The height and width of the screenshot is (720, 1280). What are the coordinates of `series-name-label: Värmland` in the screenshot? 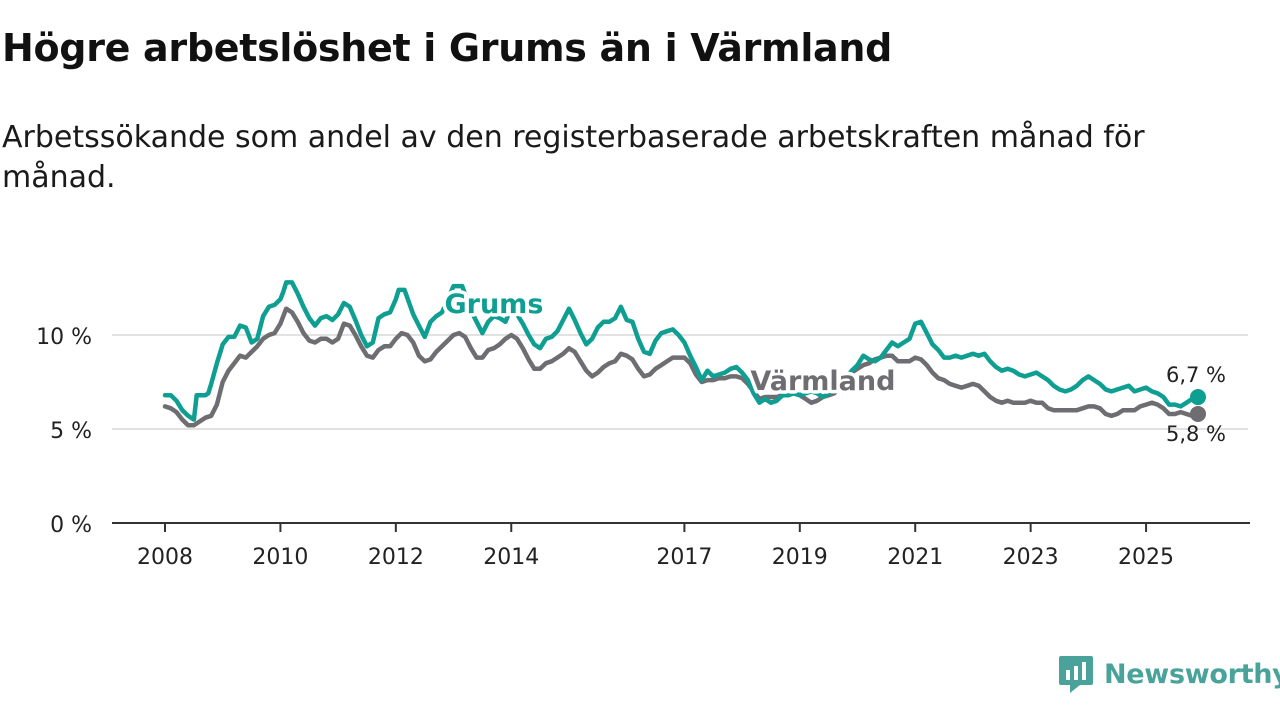 It's located at (822, 381).